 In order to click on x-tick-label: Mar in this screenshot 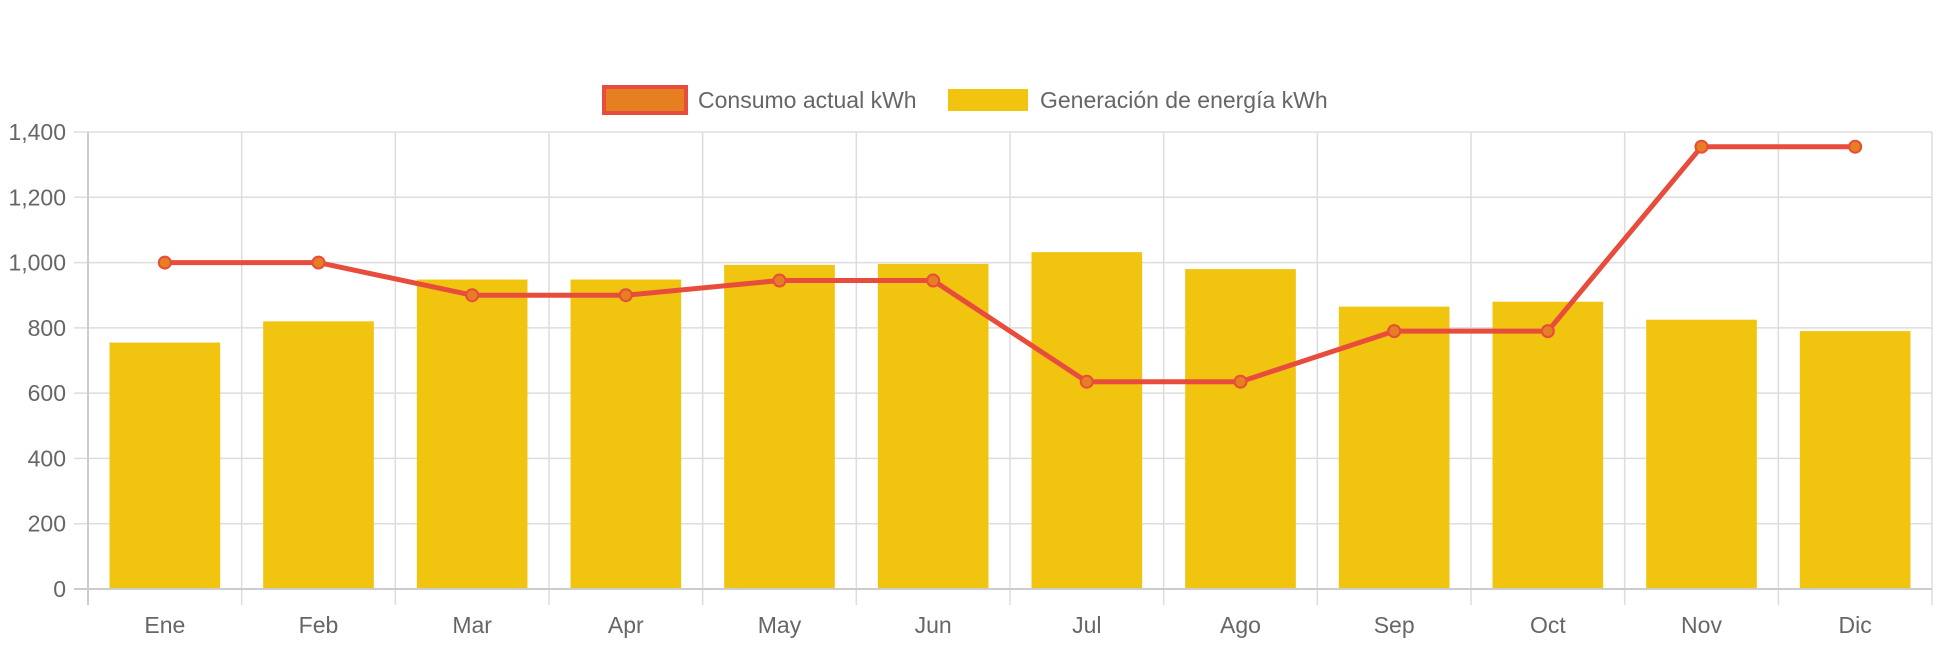, I will do `click(472, 625)`.